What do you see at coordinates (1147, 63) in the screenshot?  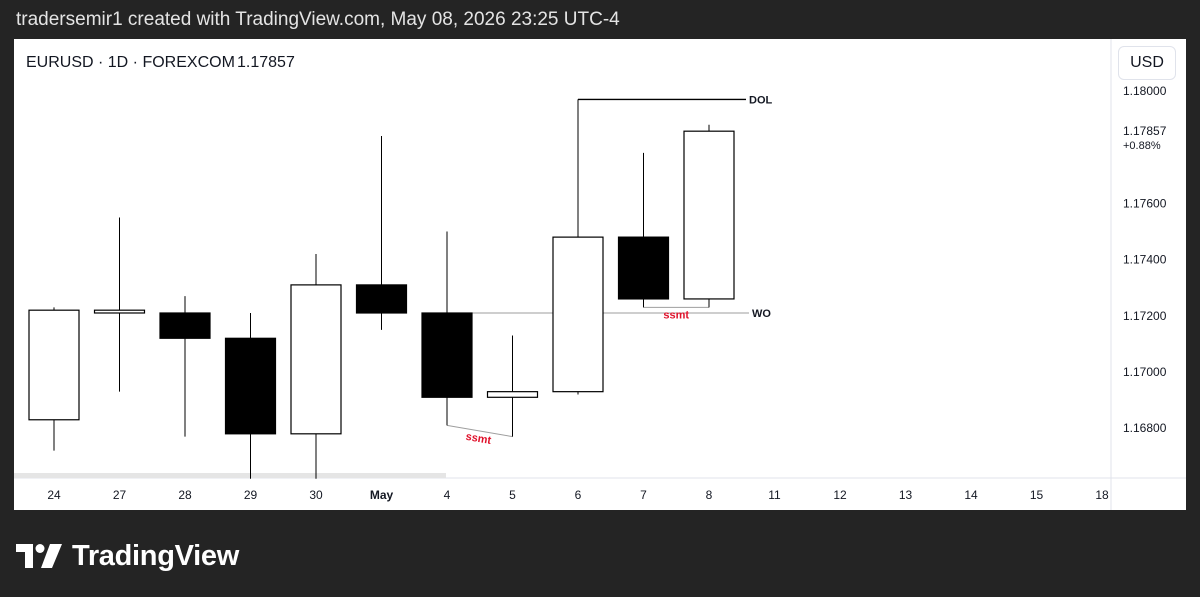 I see `currency-button: USD` at bounding box center [1147, 63].